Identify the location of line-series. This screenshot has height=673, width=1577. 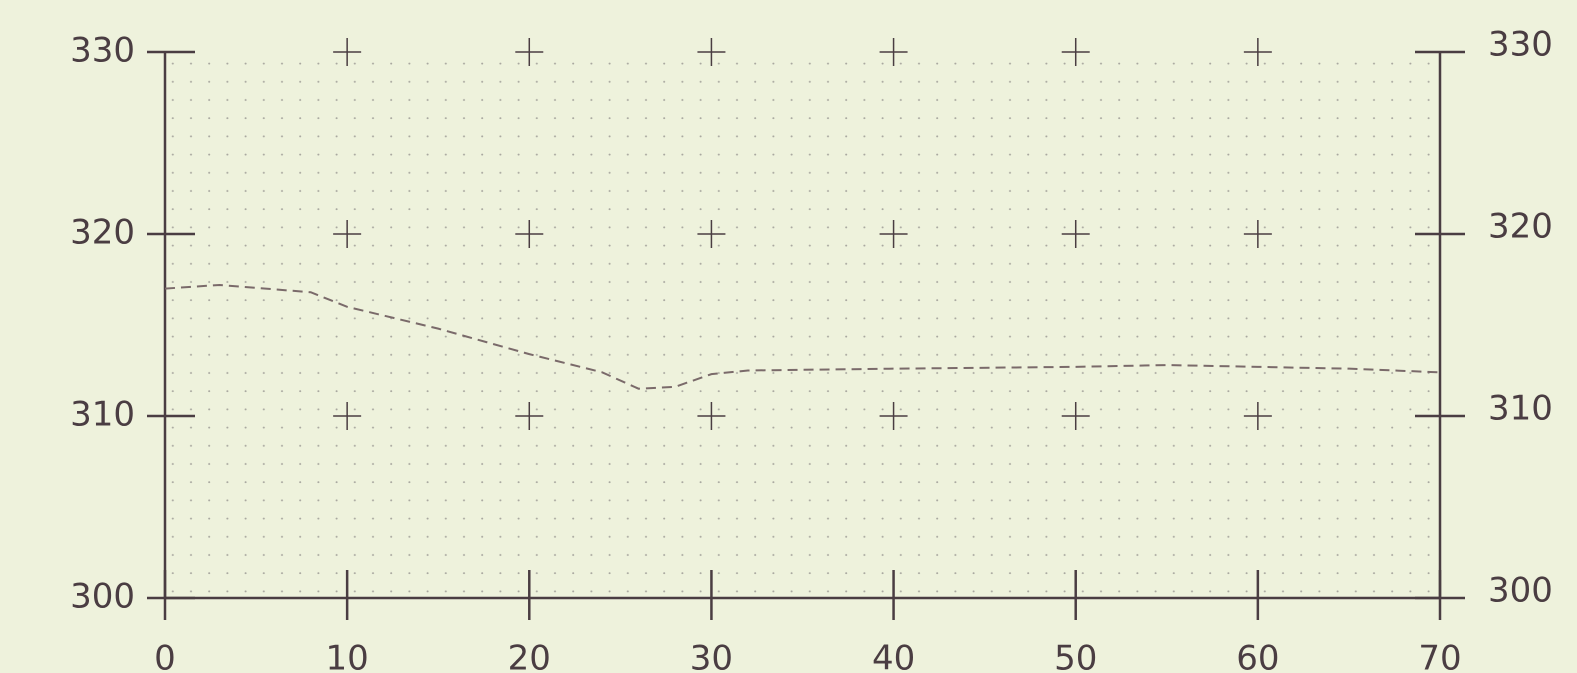
(802, 336).